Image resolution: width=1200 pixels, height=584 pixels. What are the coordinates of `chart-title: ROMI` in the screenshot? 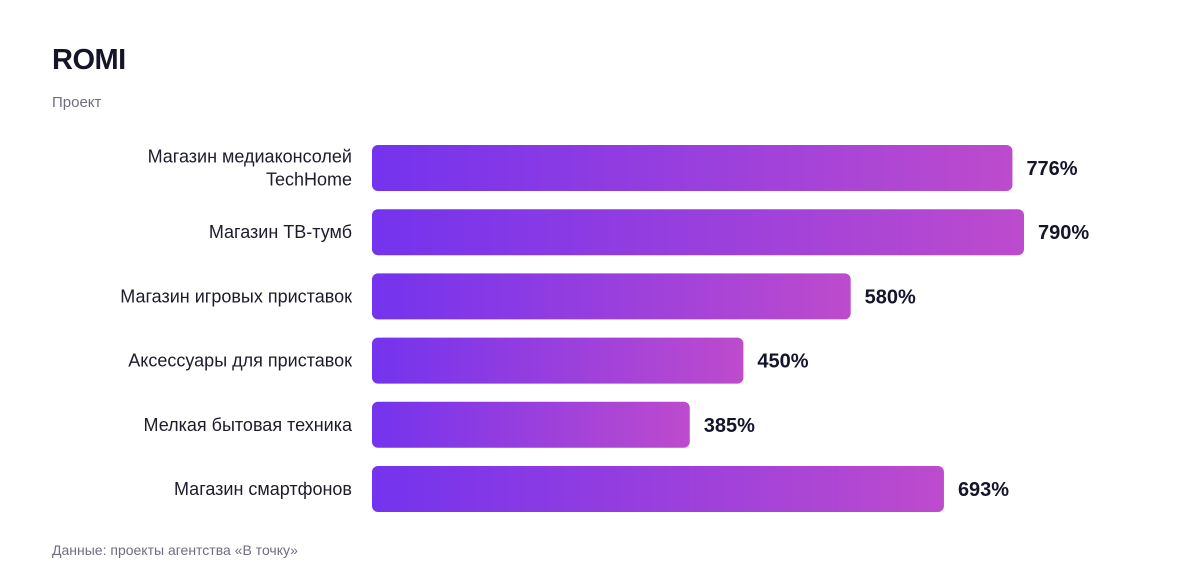 It's located at (89, 60).